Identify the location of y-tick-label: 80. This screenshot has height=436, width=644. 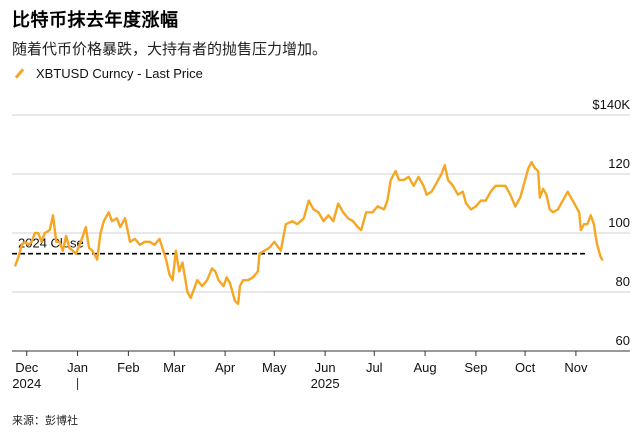
(623, 281).